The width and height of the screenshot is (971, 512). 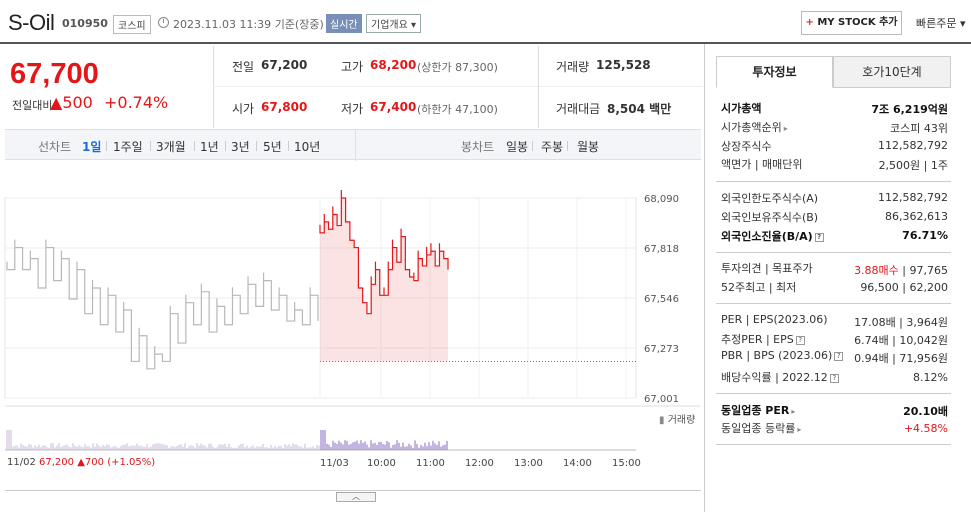 I want to click on tab-3year: 3년, so click(x=240, y=147).